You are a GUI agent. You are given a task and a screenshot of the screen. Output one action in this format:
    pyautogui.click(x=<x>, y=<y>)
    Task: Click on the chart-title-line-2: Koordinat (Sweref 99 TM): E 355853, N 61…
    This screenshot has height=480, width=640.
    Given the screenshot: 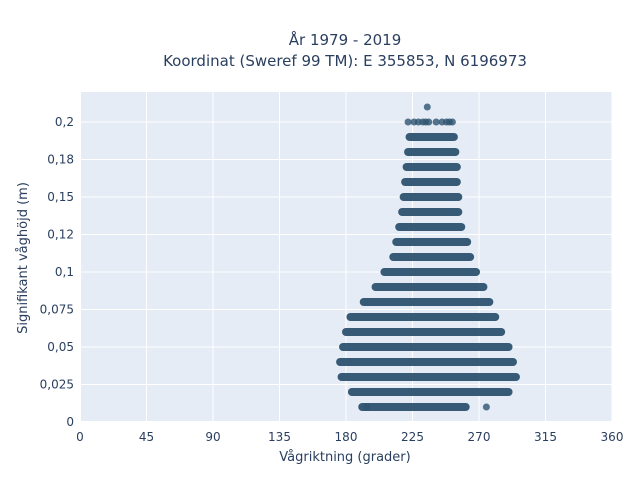 What is the action you would take?
    pyautogui.click(x=345, y=61)
    